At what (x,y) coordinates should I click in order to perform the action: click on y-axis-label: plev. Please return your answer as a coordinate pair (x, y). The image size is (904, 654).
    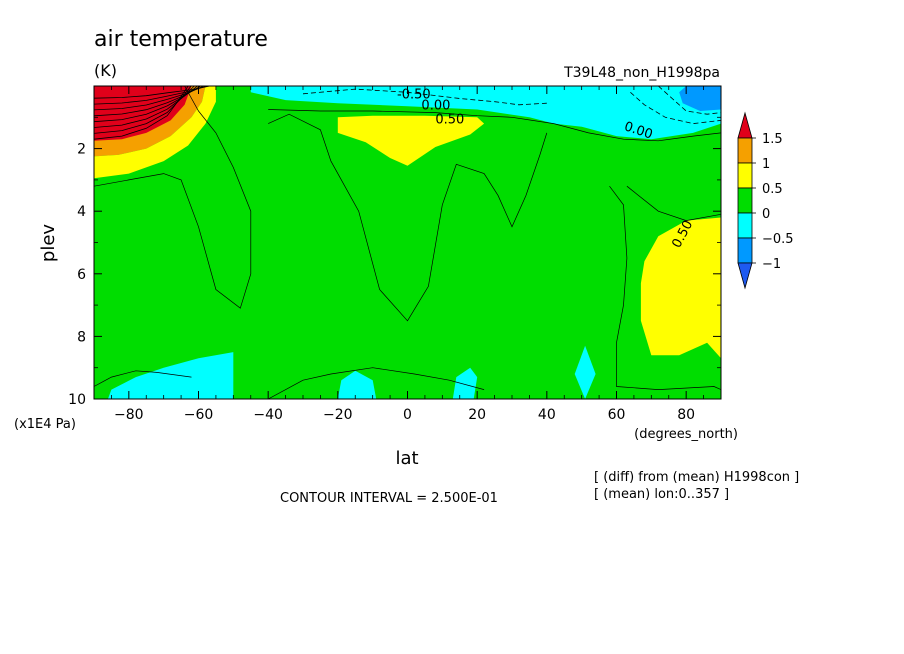
    Looking at the image, I should click on (48, 243).